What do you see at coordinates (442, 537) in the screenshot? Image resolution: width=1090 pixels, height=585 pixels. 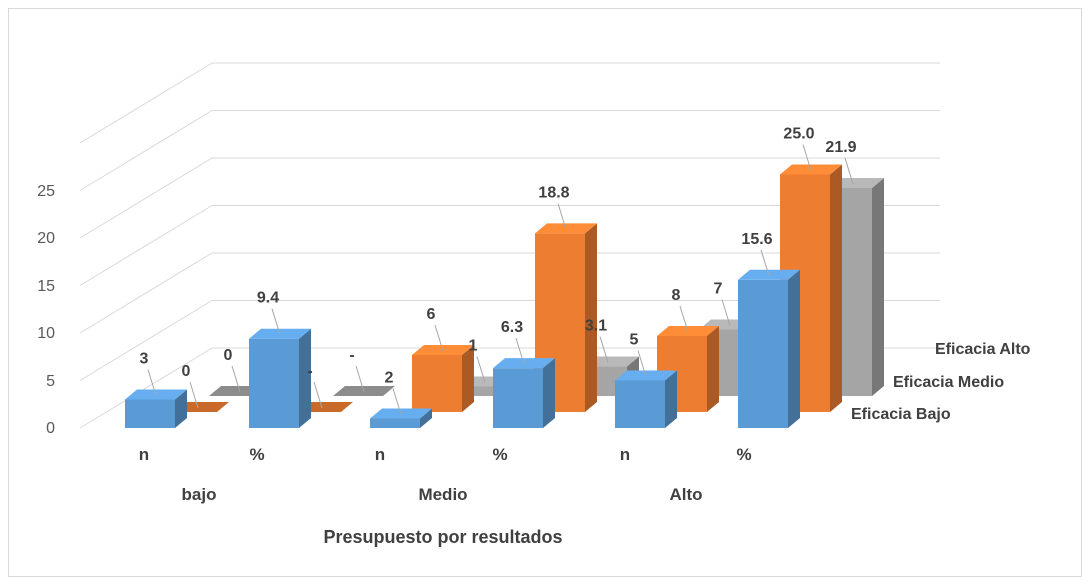 I see `x-axis-title: Presupuesto por resultados` at bounding box center [442, 537].